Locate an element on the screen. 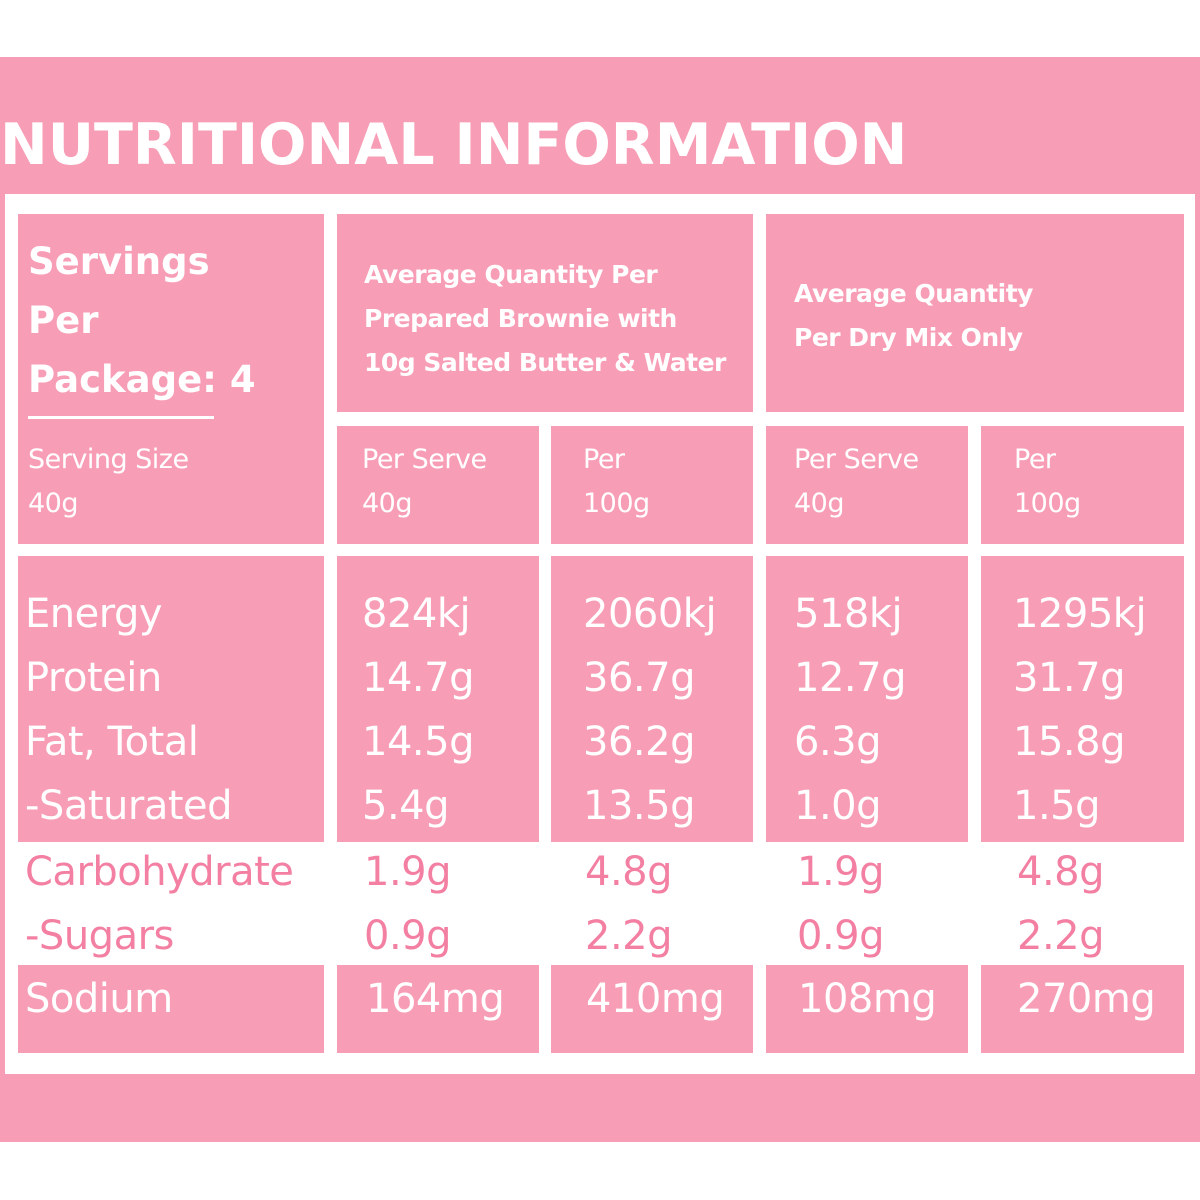 This screenshot has width=1200, height=1200. servings-line-2: Per is located at coordinates (63, 320).